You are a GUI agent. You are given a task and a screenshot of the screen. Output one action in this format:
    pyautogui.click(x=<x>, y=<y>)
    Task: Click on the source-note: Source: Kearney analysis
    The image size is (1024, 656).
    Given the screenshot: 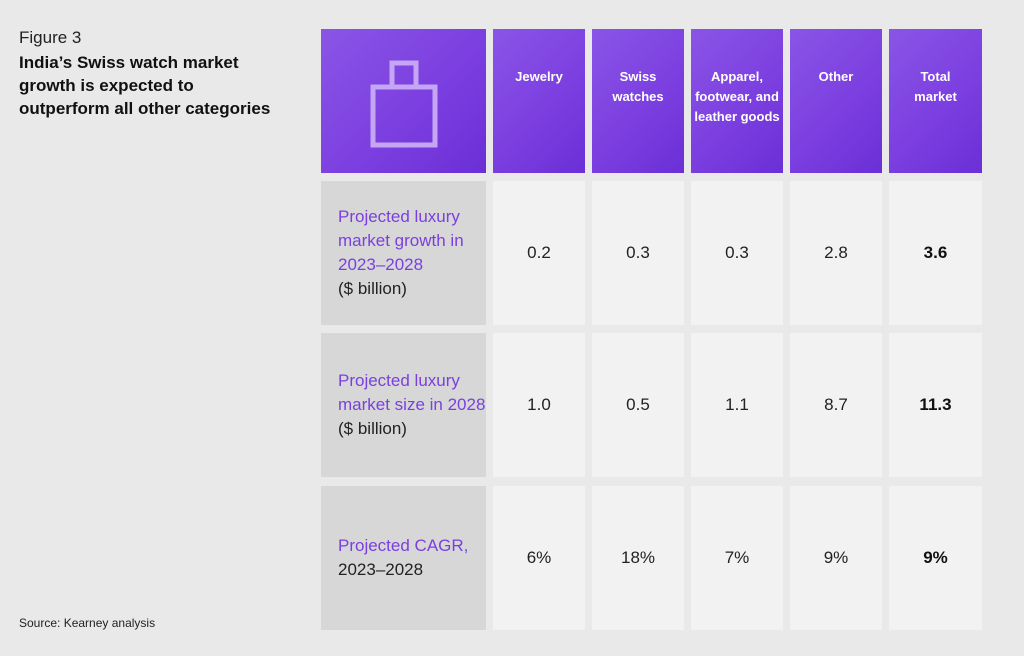 What is the action you would take?
    pyautogui.click(x=87, y=623)
    